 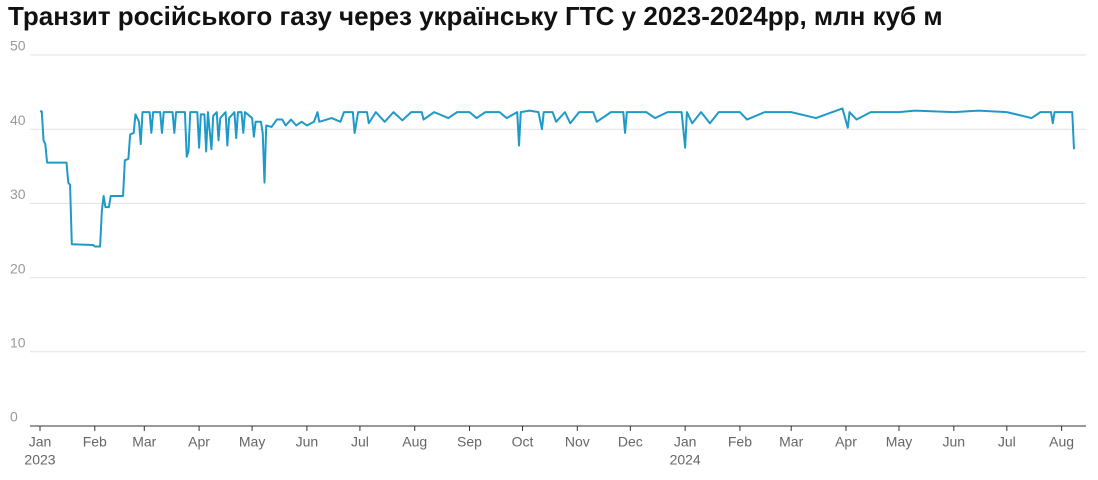 What do you see at coordinates (18, 46) in the screenshot?
I see `y-tick-label: 50` at bounding box center [18, 46].